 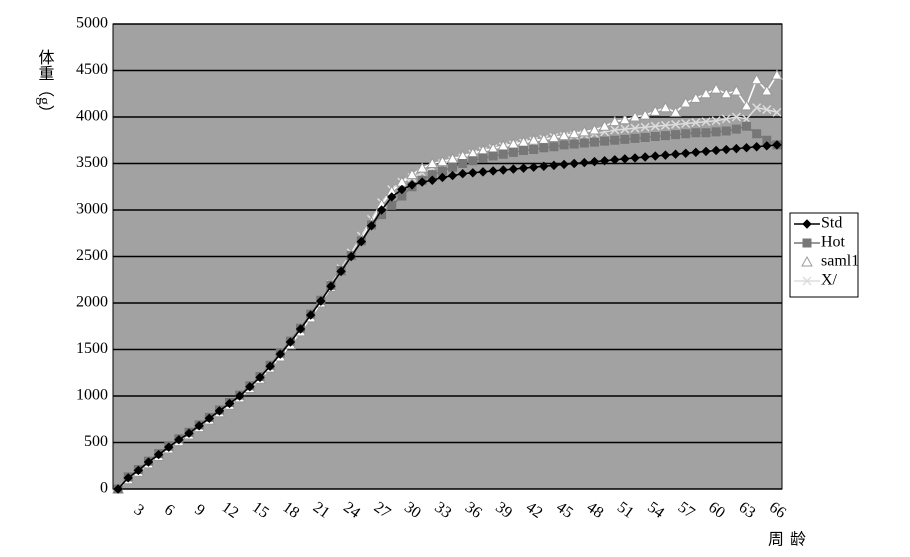 I want to click on x-tick-label: 12, so click(x=230, y=510).